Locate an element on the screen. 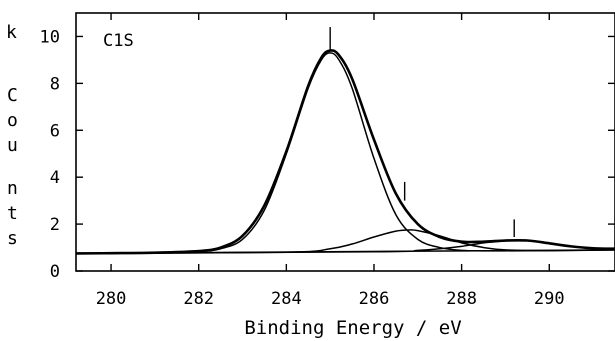 Image resolution: width=615 pixels, height=341 pixels. x-tick-label: 280 is located at coordinates (111, 299).